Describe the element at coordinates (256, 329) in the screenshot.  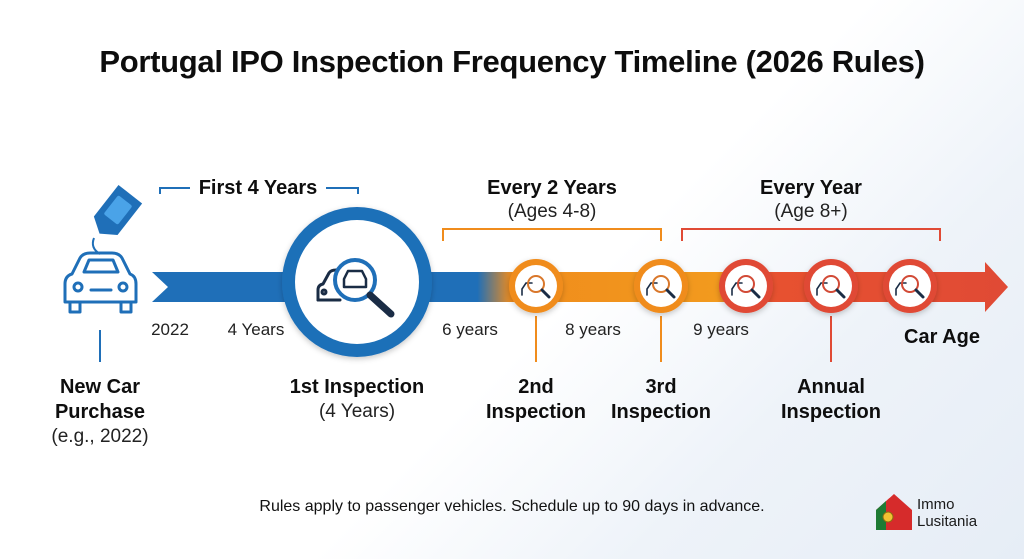
I see `tick-4-years: 4 Years` at that location.